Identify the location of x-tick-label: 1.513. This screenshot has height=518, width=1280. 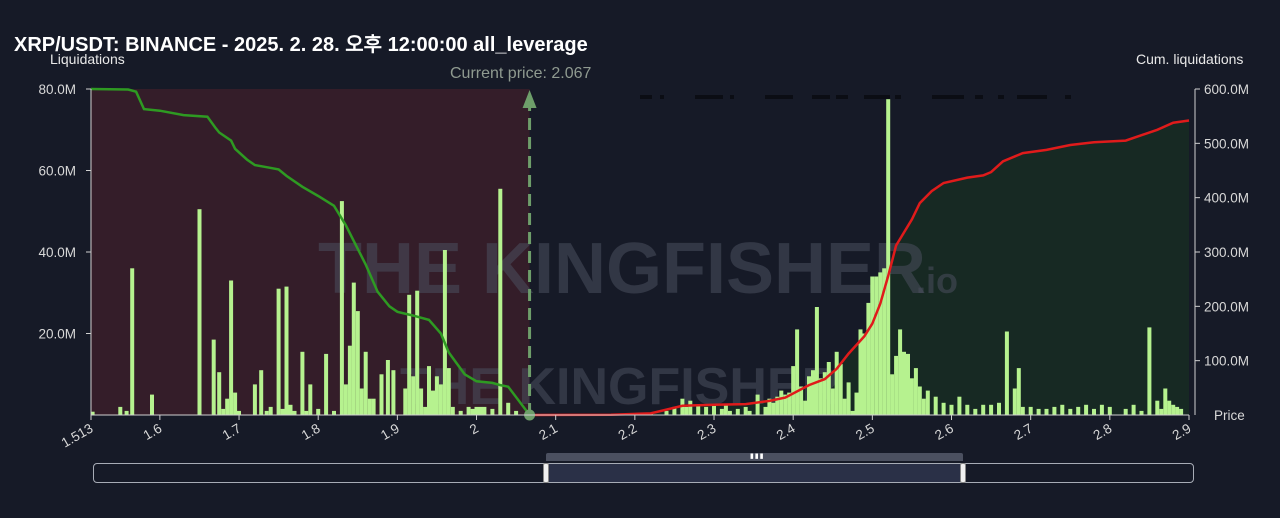
(77, 436).